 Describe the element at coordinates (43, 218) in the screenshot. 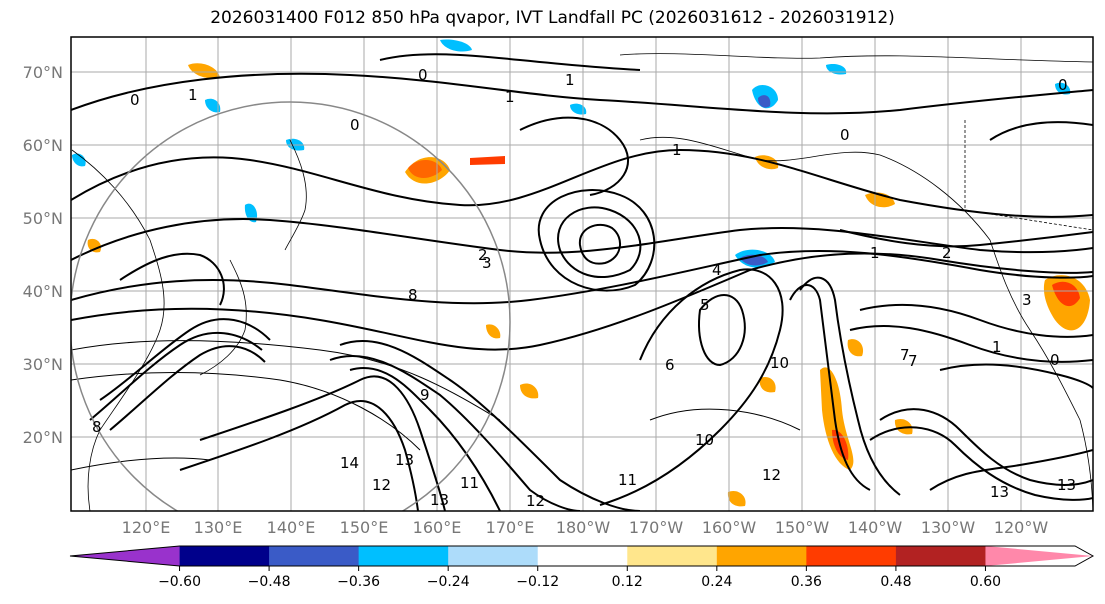

I see `lat-label-50n: 50°N` at that location.